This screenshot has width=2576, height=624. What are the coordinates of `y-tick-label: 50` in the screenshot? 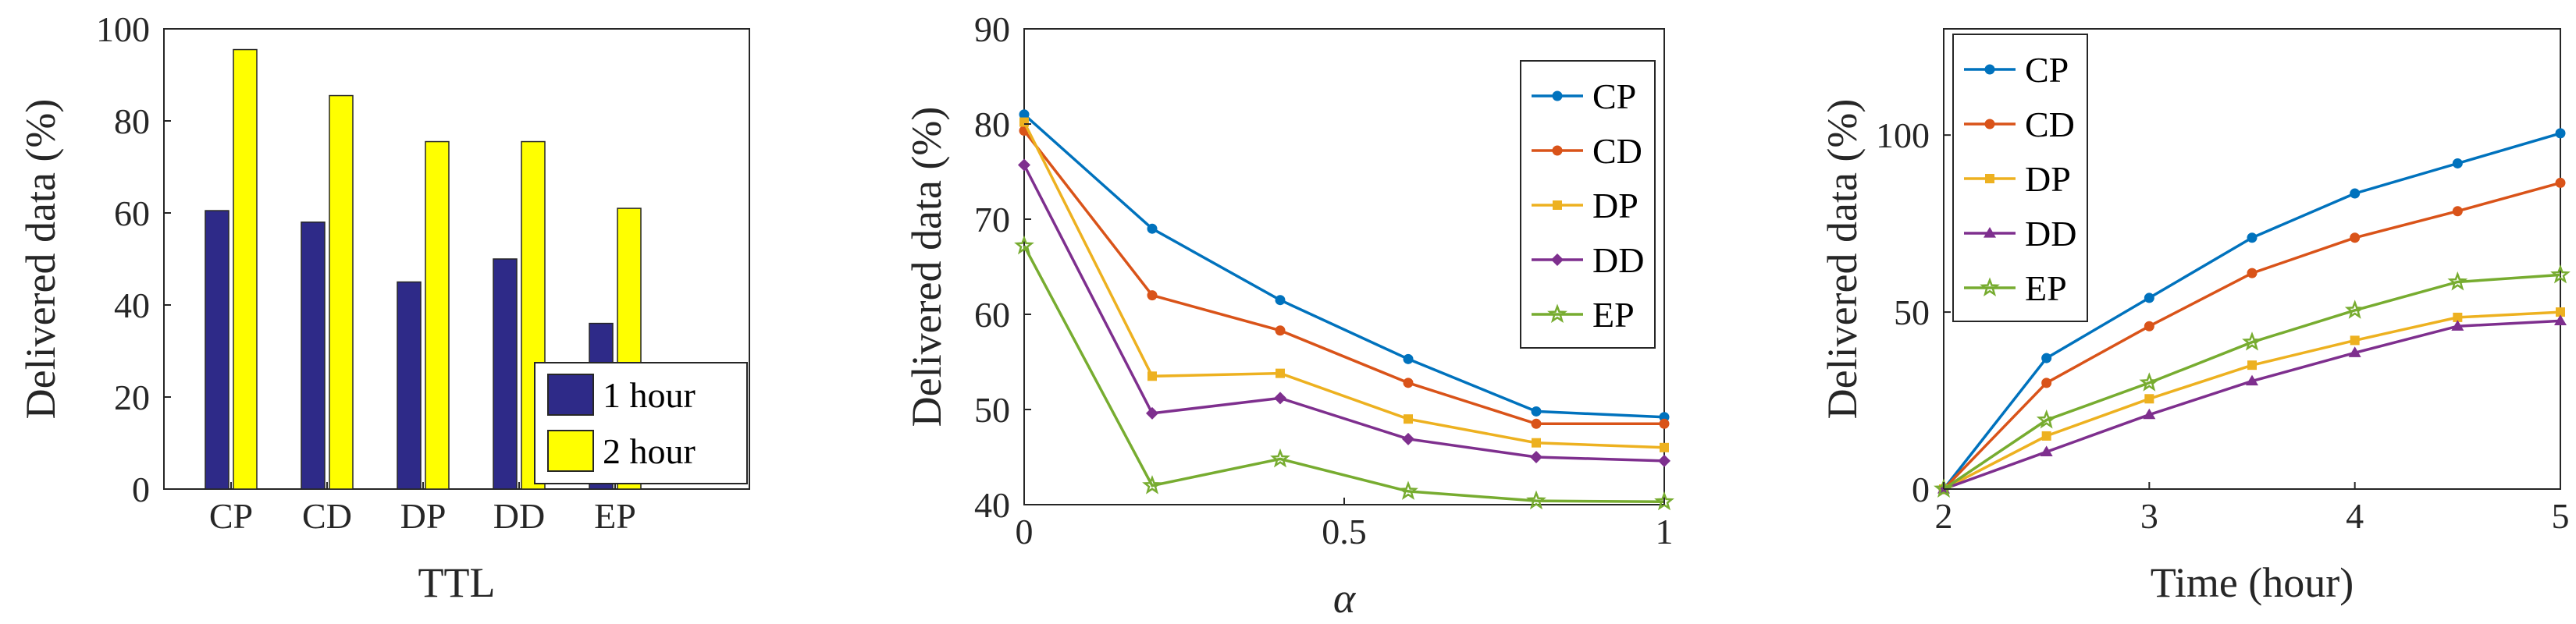 It's located at (1912, 312).